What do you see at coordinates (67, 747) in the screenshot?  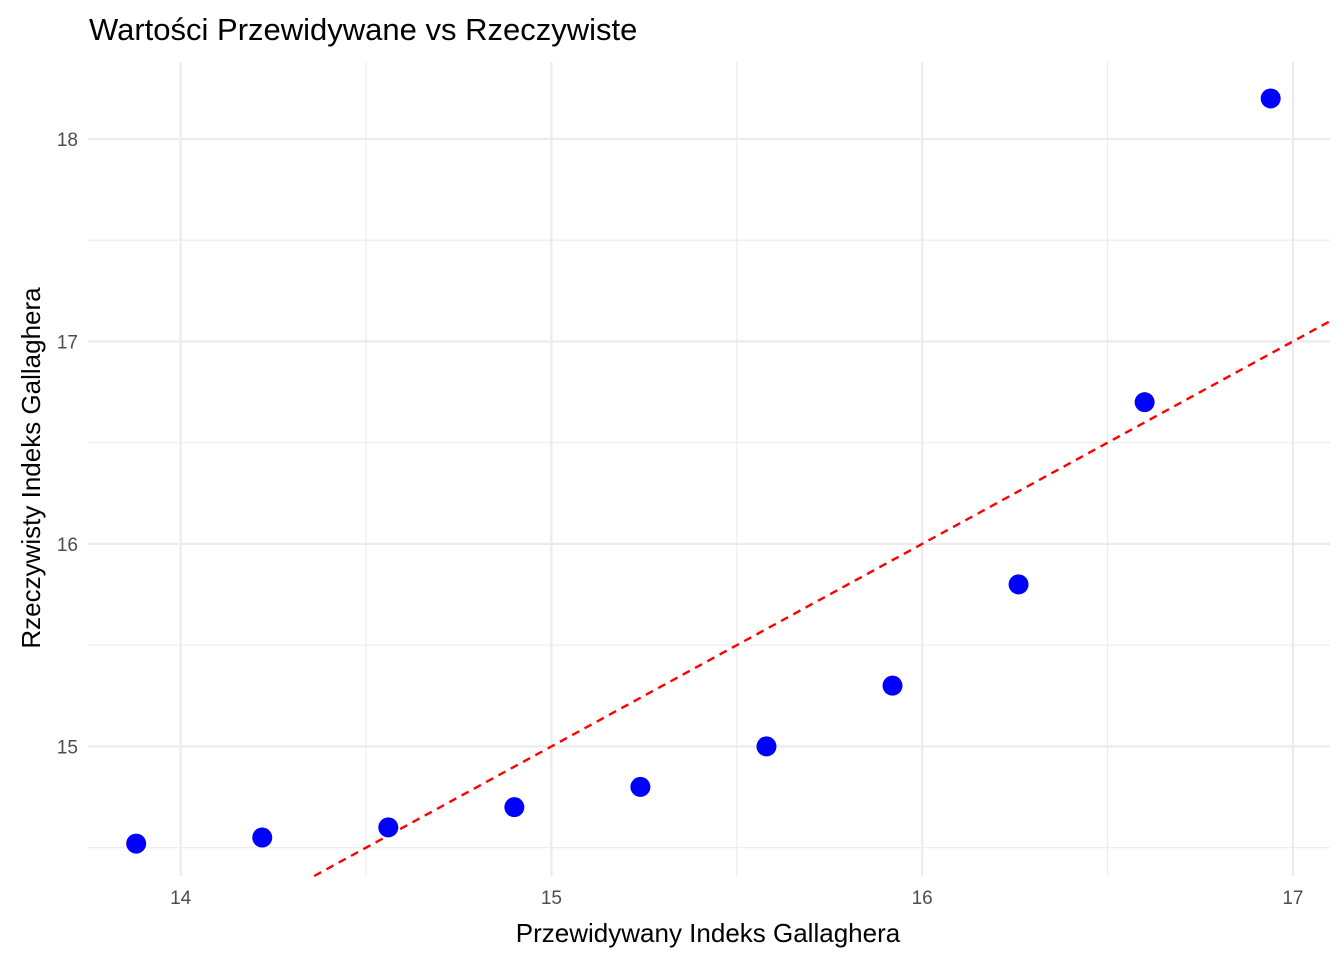 I see `y-tick-label: 15` at bounding box center [67, 747].